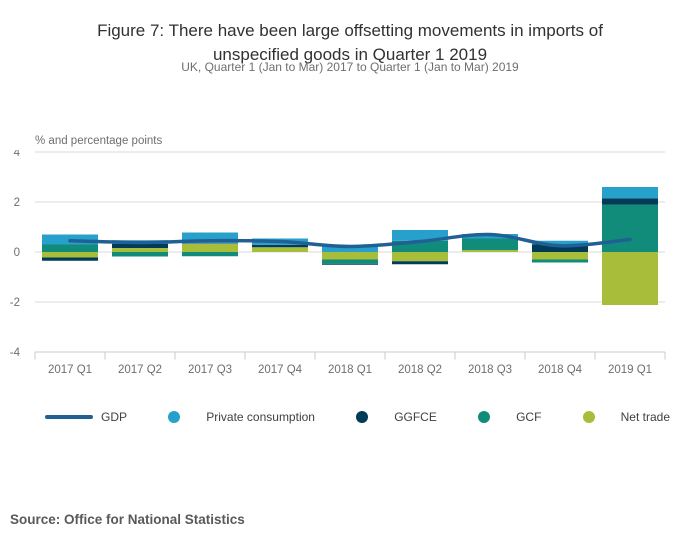  I want to click on y-tick-label: -4, so click(15, 353).